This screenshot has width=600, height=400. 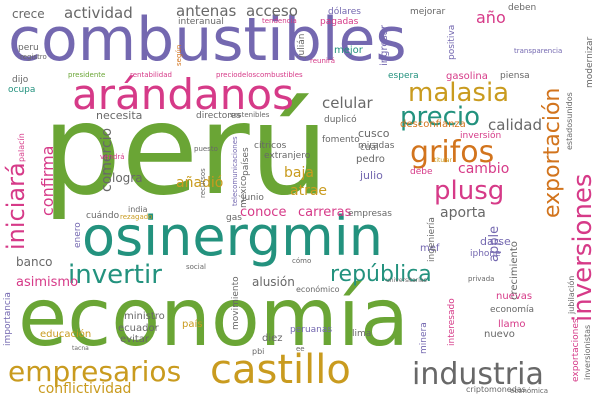 I want to click on cloud-word: ocupa, so click(x=22, y=90).